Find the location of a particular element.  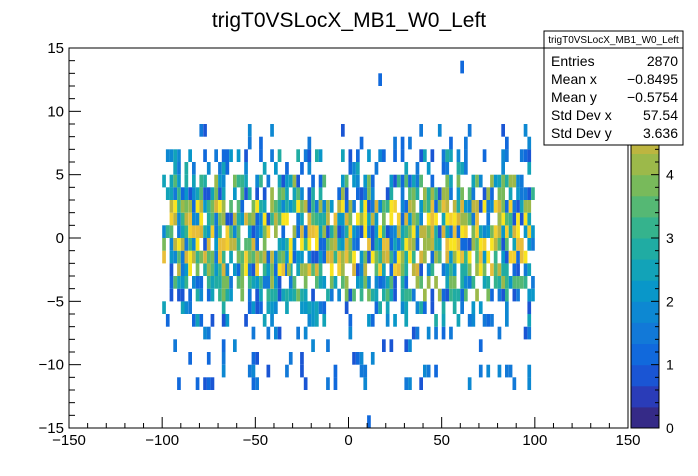

stats-value: 2870 is located at coordinates (662, 61).